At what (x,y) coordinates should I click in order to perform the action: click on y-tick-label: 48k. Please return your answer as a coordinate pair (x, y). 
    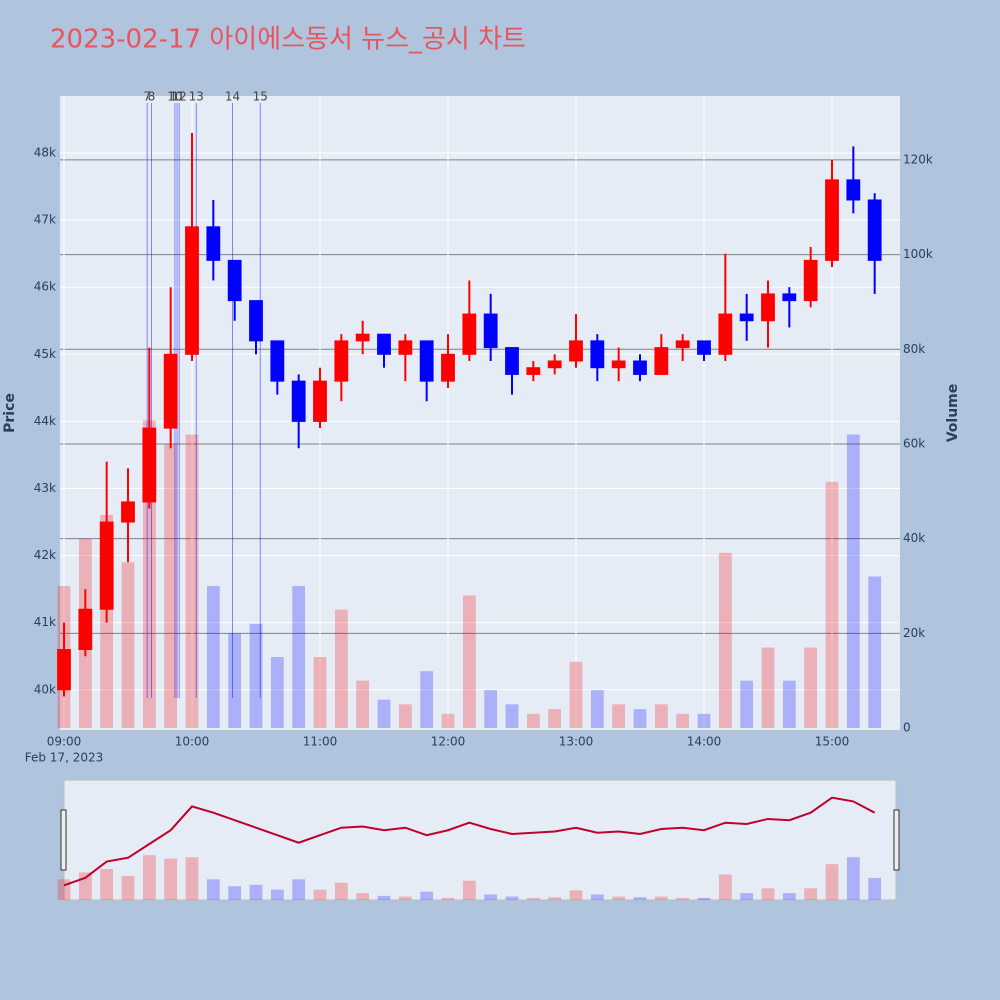
    Looking at the image, I should click on (45, 153).